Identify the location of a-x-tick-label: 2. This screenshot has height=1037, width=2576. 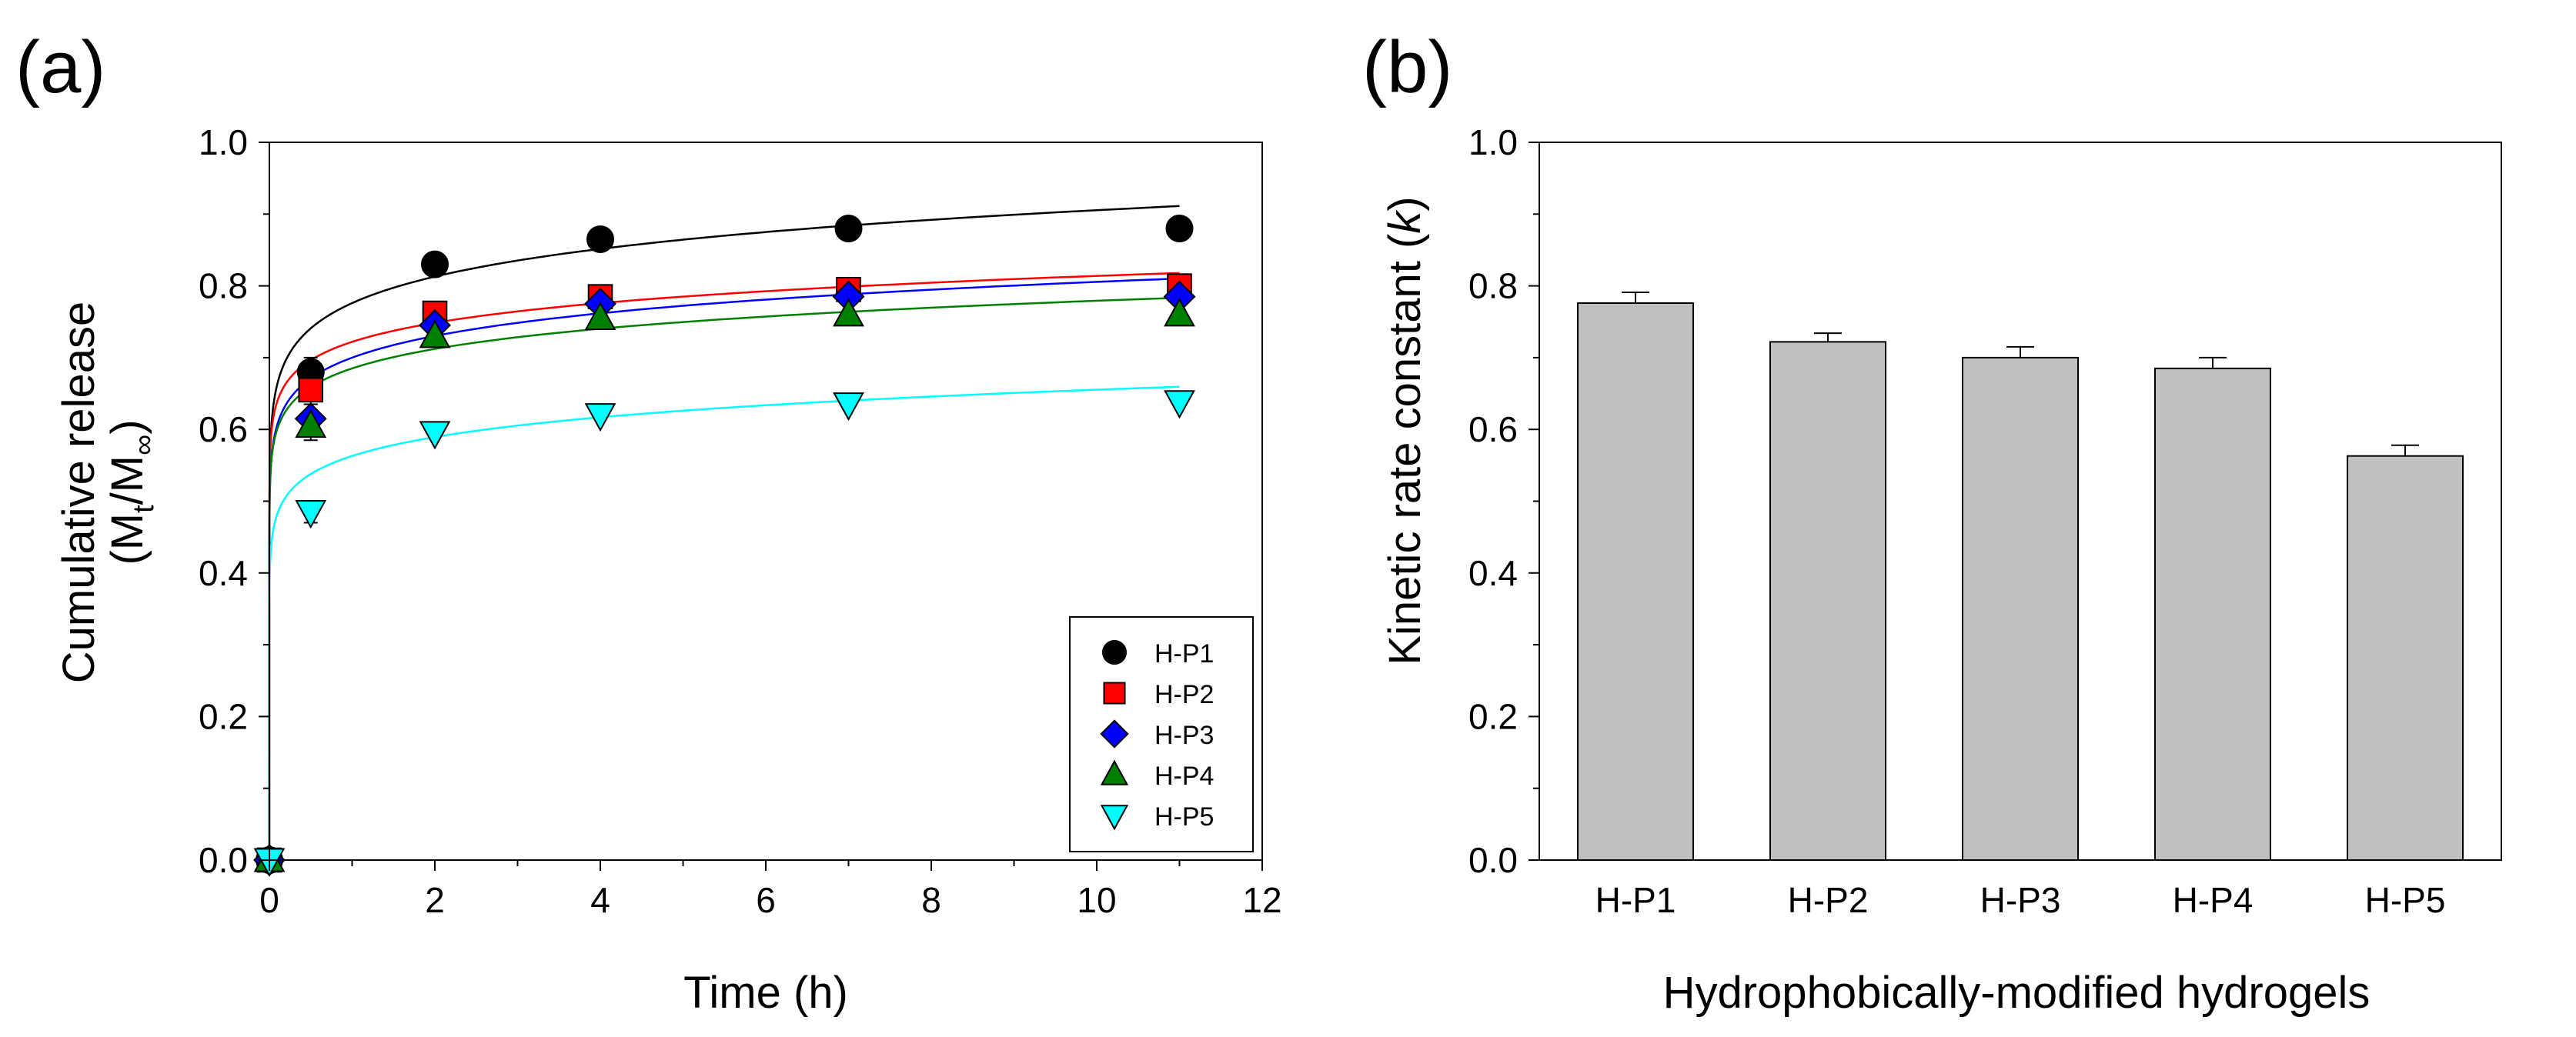
(435, 900).